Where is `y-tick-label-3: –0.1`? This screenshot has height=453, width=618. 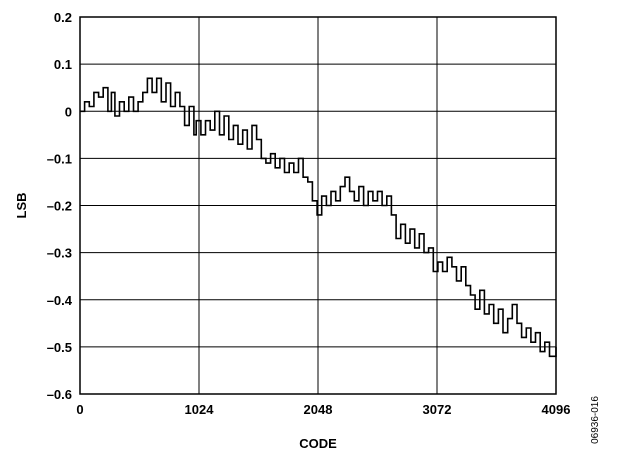 y-tick-label-3: –0.1 is located at coordinates (59, 158).